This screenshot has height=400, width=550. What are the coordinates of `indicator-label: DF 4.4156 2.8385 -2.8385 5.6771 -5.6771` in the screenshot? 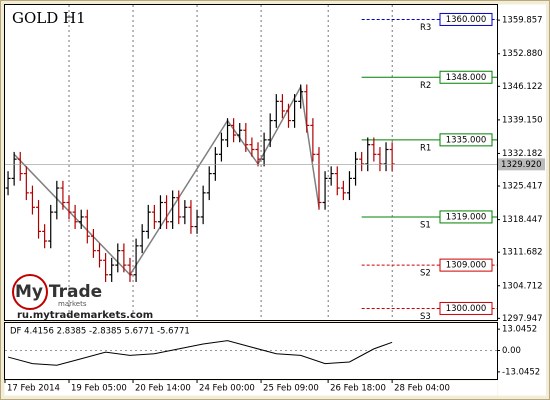 It's located at (100, 332).